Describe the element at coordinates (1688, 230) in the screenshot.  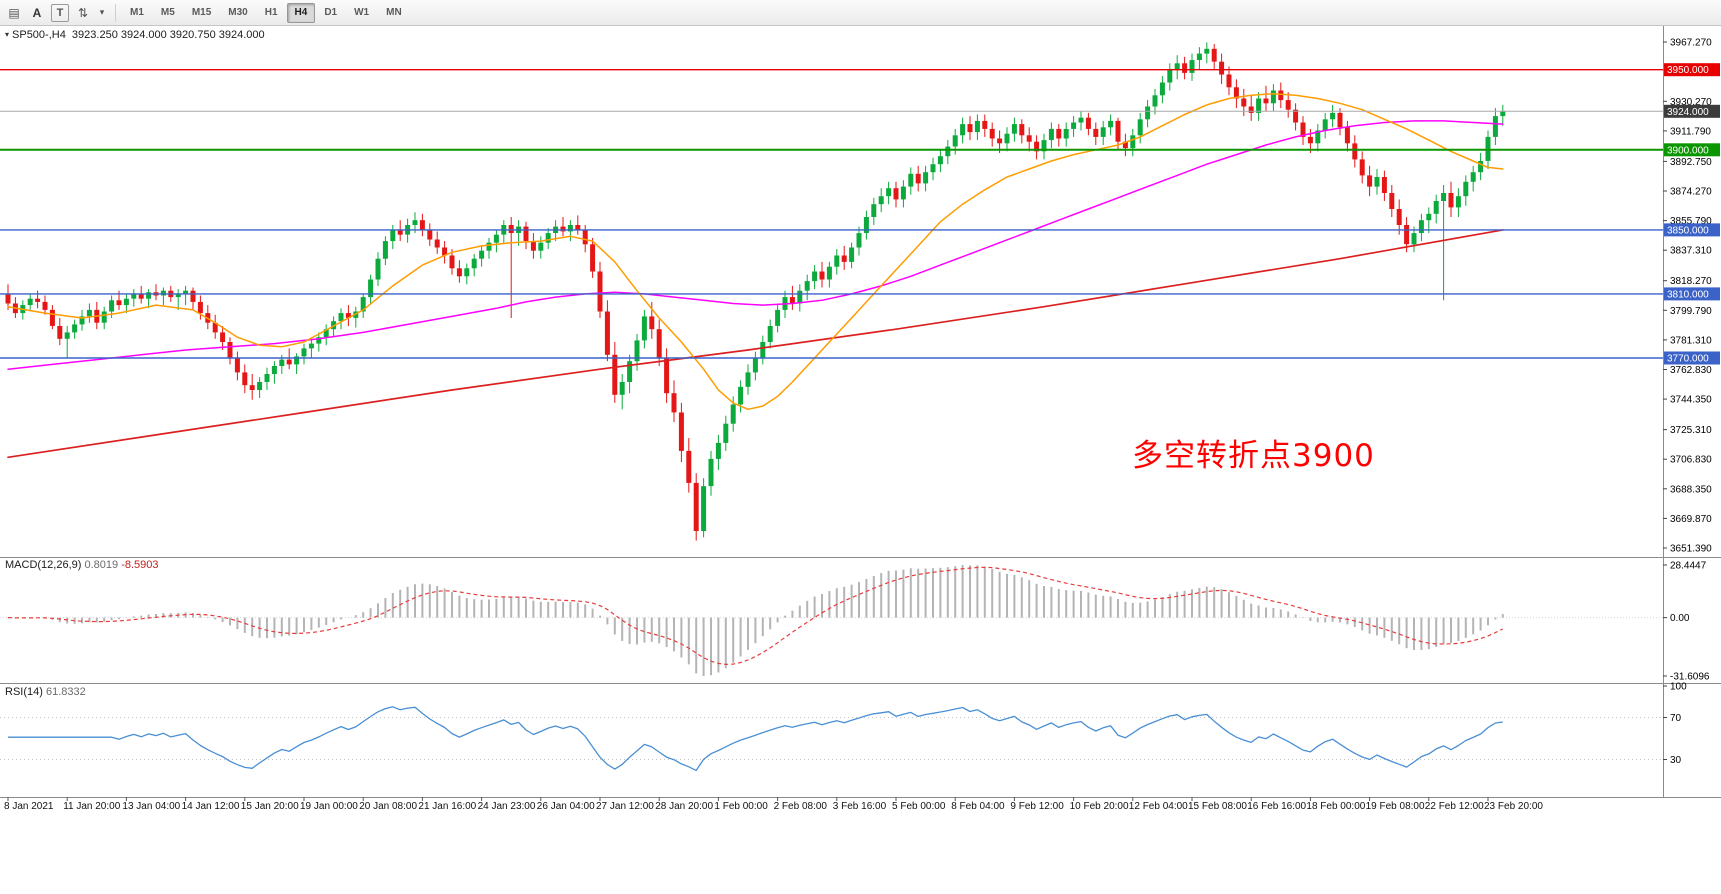
I see `svg-text: 3850.000` at that location.